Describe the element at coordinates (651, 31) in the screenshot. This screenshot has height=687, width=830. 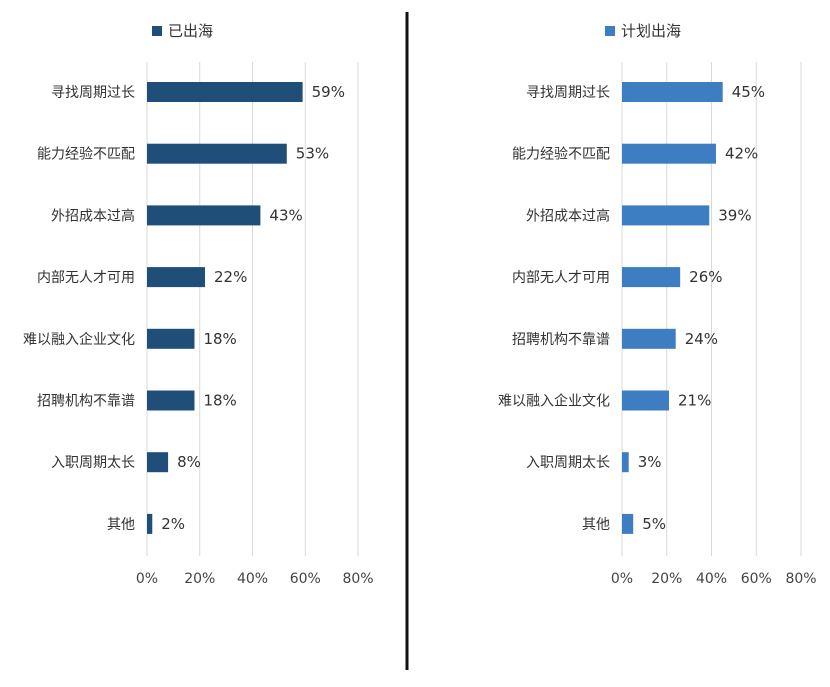
I see `legend-label: 计划出海` at that location.